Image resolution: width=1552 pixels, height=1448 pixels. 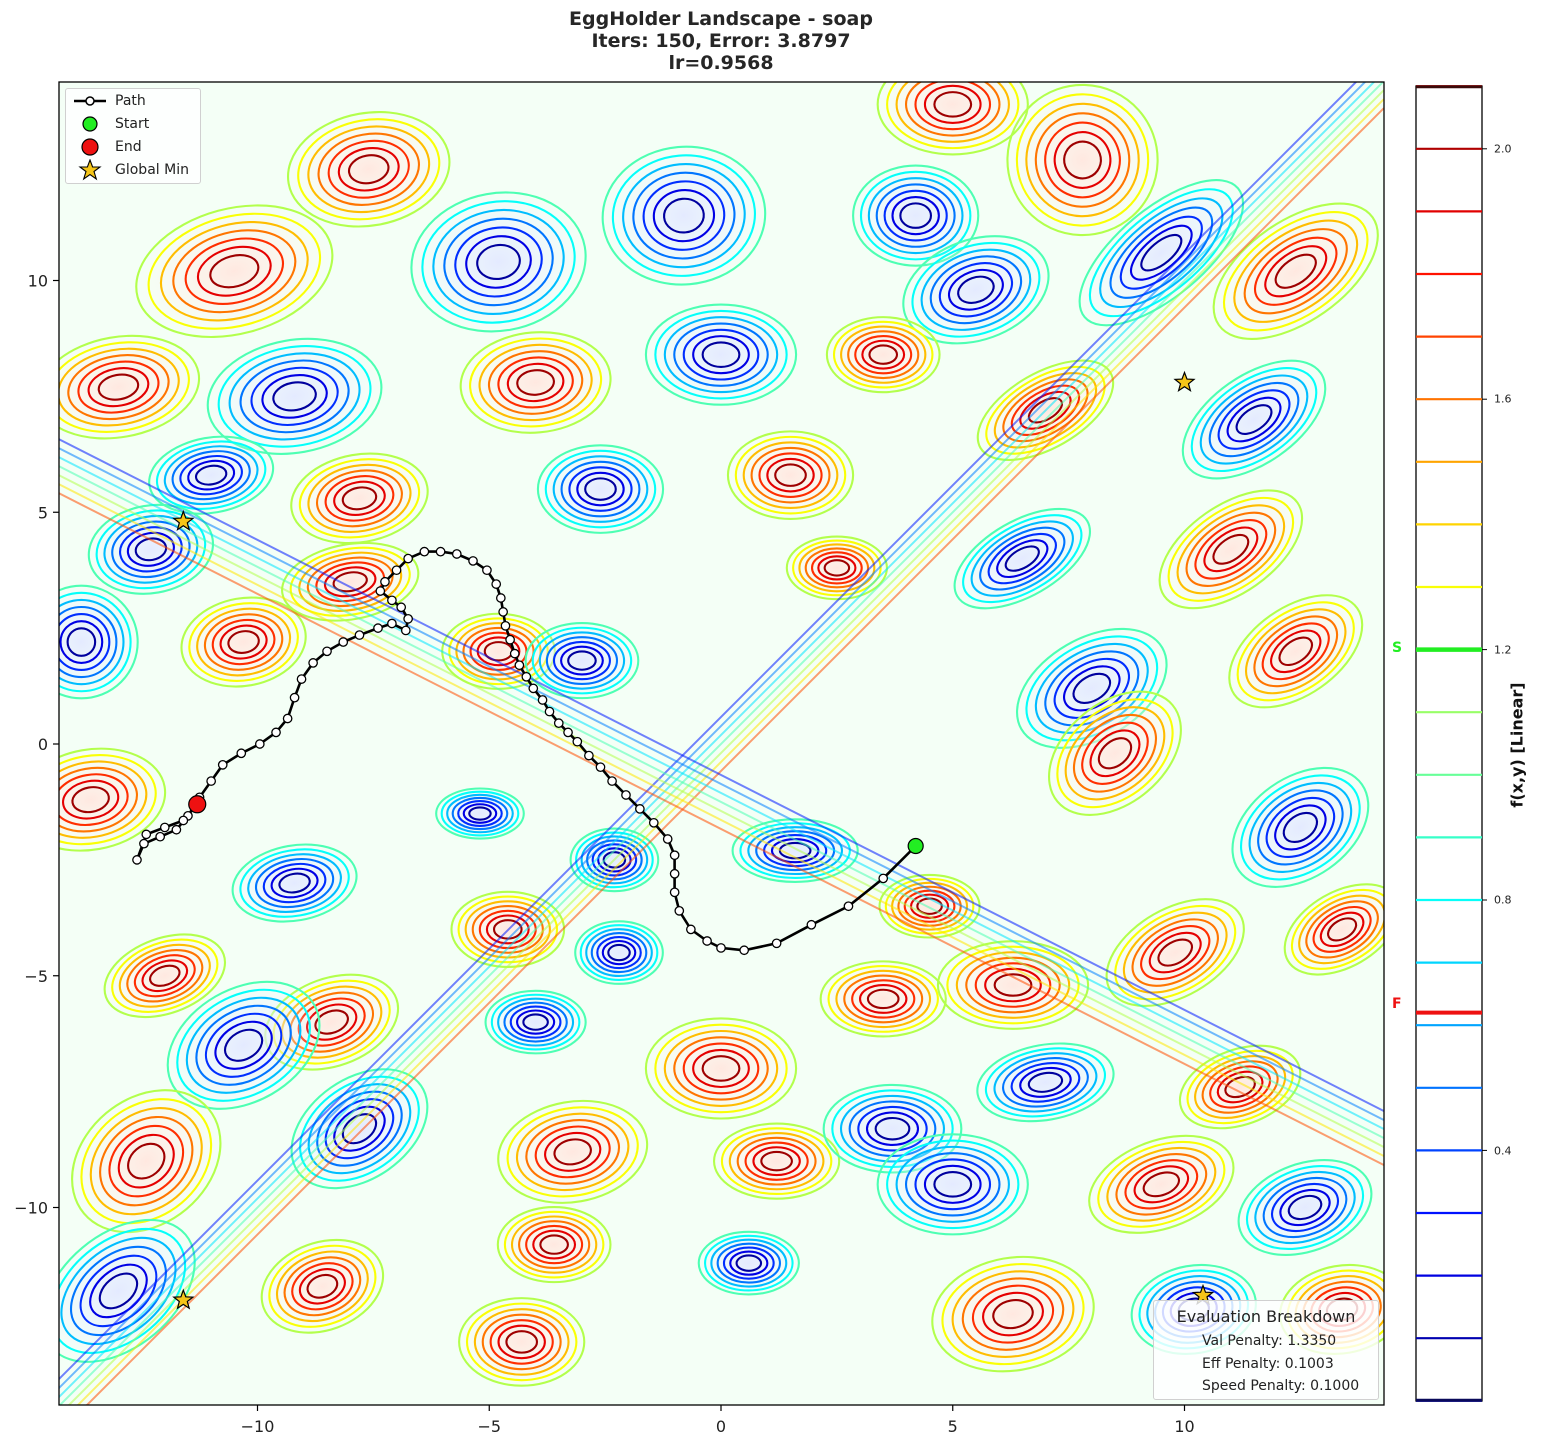 What do you see at coordinates (90, 170) in the screenshot?
I see `star-icon` at bounding box center [90, 170].